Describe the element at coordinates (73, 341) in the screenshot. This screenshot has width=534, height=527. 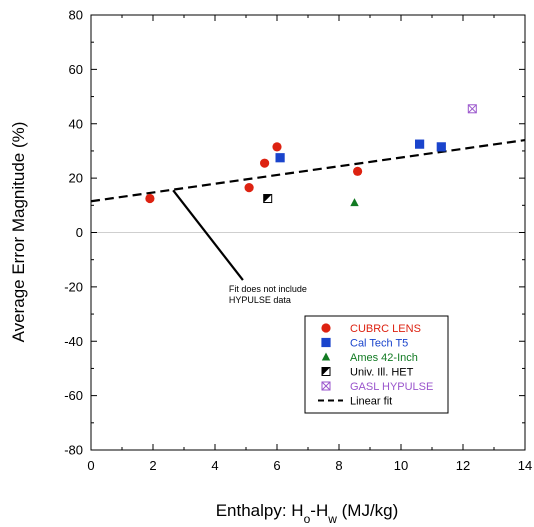
I see `y-tick-label: -40` at that location.